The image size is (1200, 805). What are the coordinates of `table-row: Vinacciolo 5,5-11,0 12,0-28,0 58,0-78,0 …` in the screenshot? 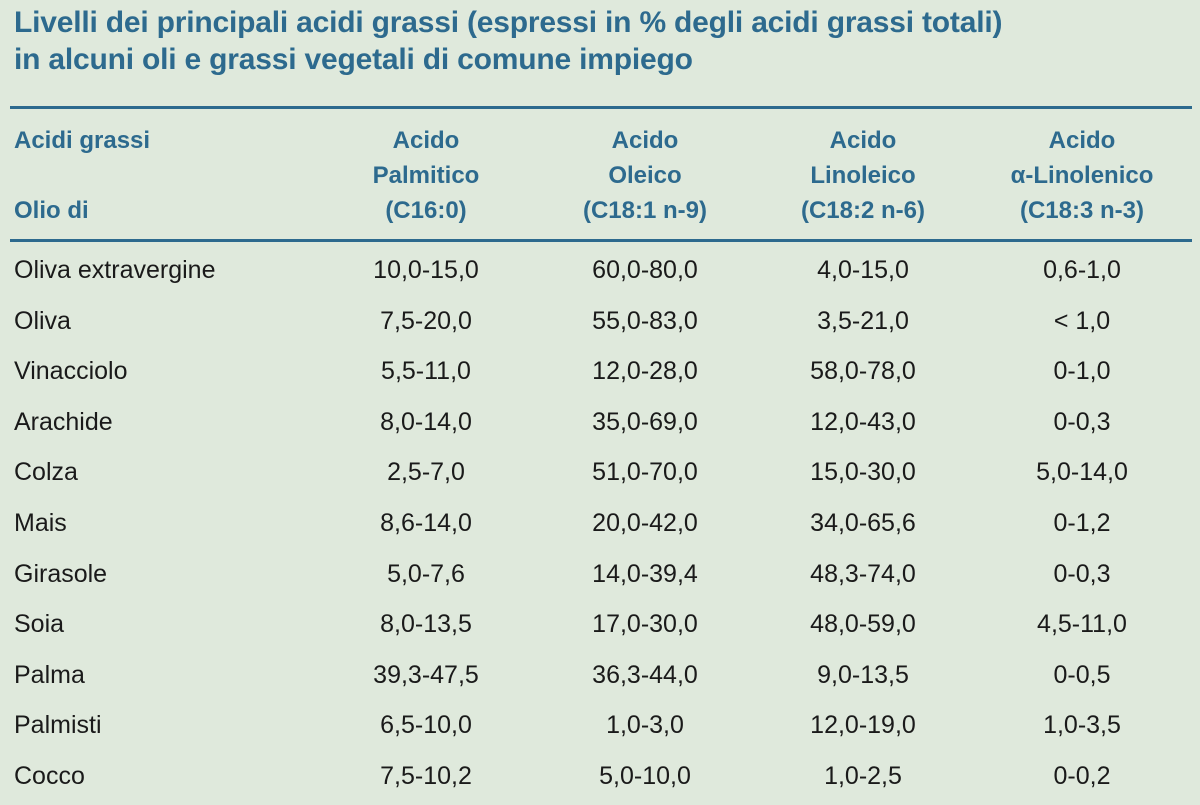 It's located at (600, 374).